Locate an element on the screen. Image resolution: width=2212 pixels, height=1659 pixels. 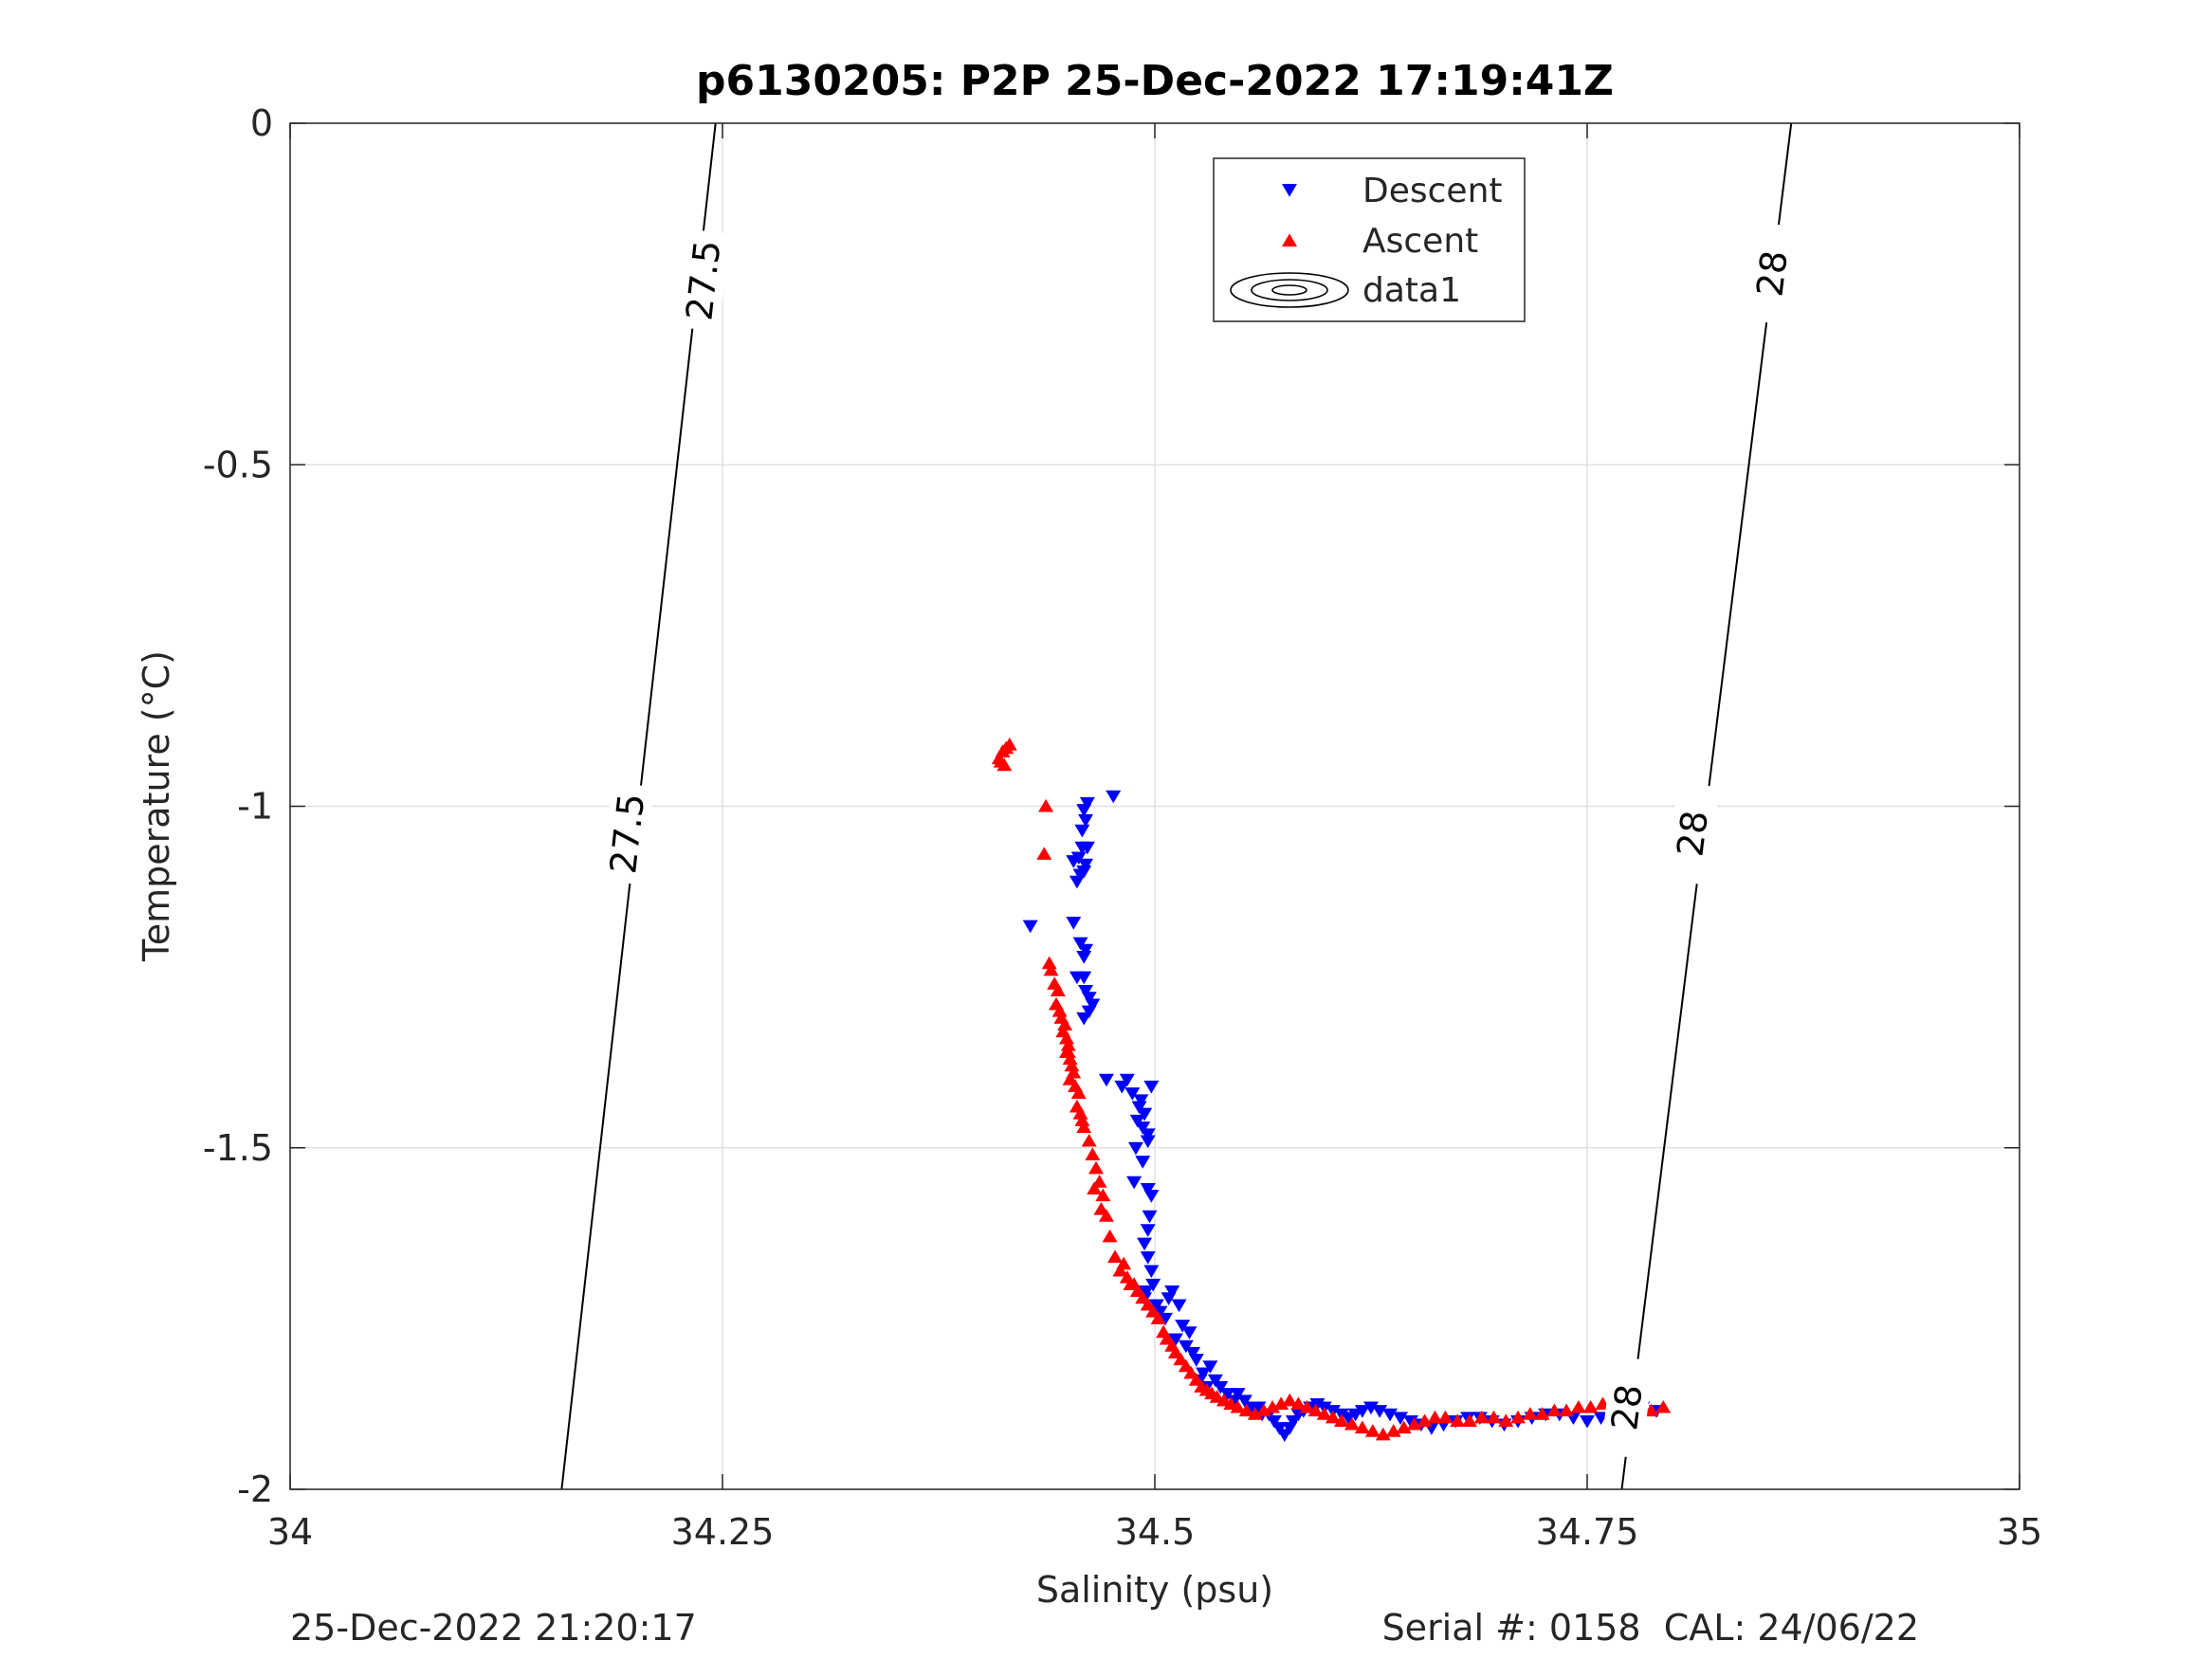
contour-label: 27.5 is located at coordinates (703, 280).